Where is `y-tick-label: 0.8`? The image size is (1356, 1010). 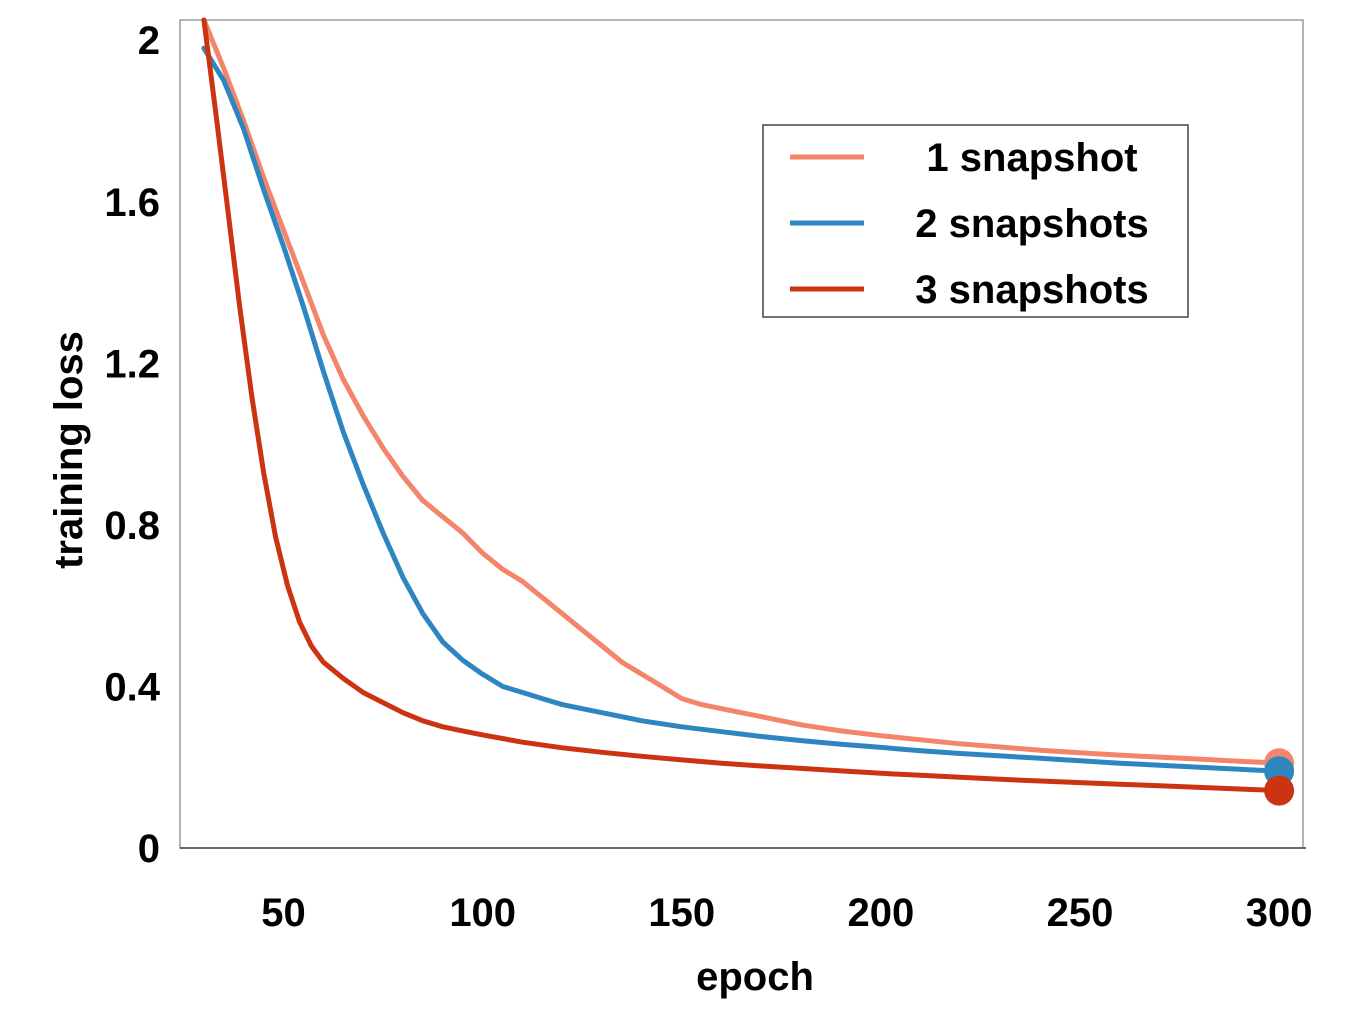
y-tick-label: 0.8 is located at coordinates (132, 526).